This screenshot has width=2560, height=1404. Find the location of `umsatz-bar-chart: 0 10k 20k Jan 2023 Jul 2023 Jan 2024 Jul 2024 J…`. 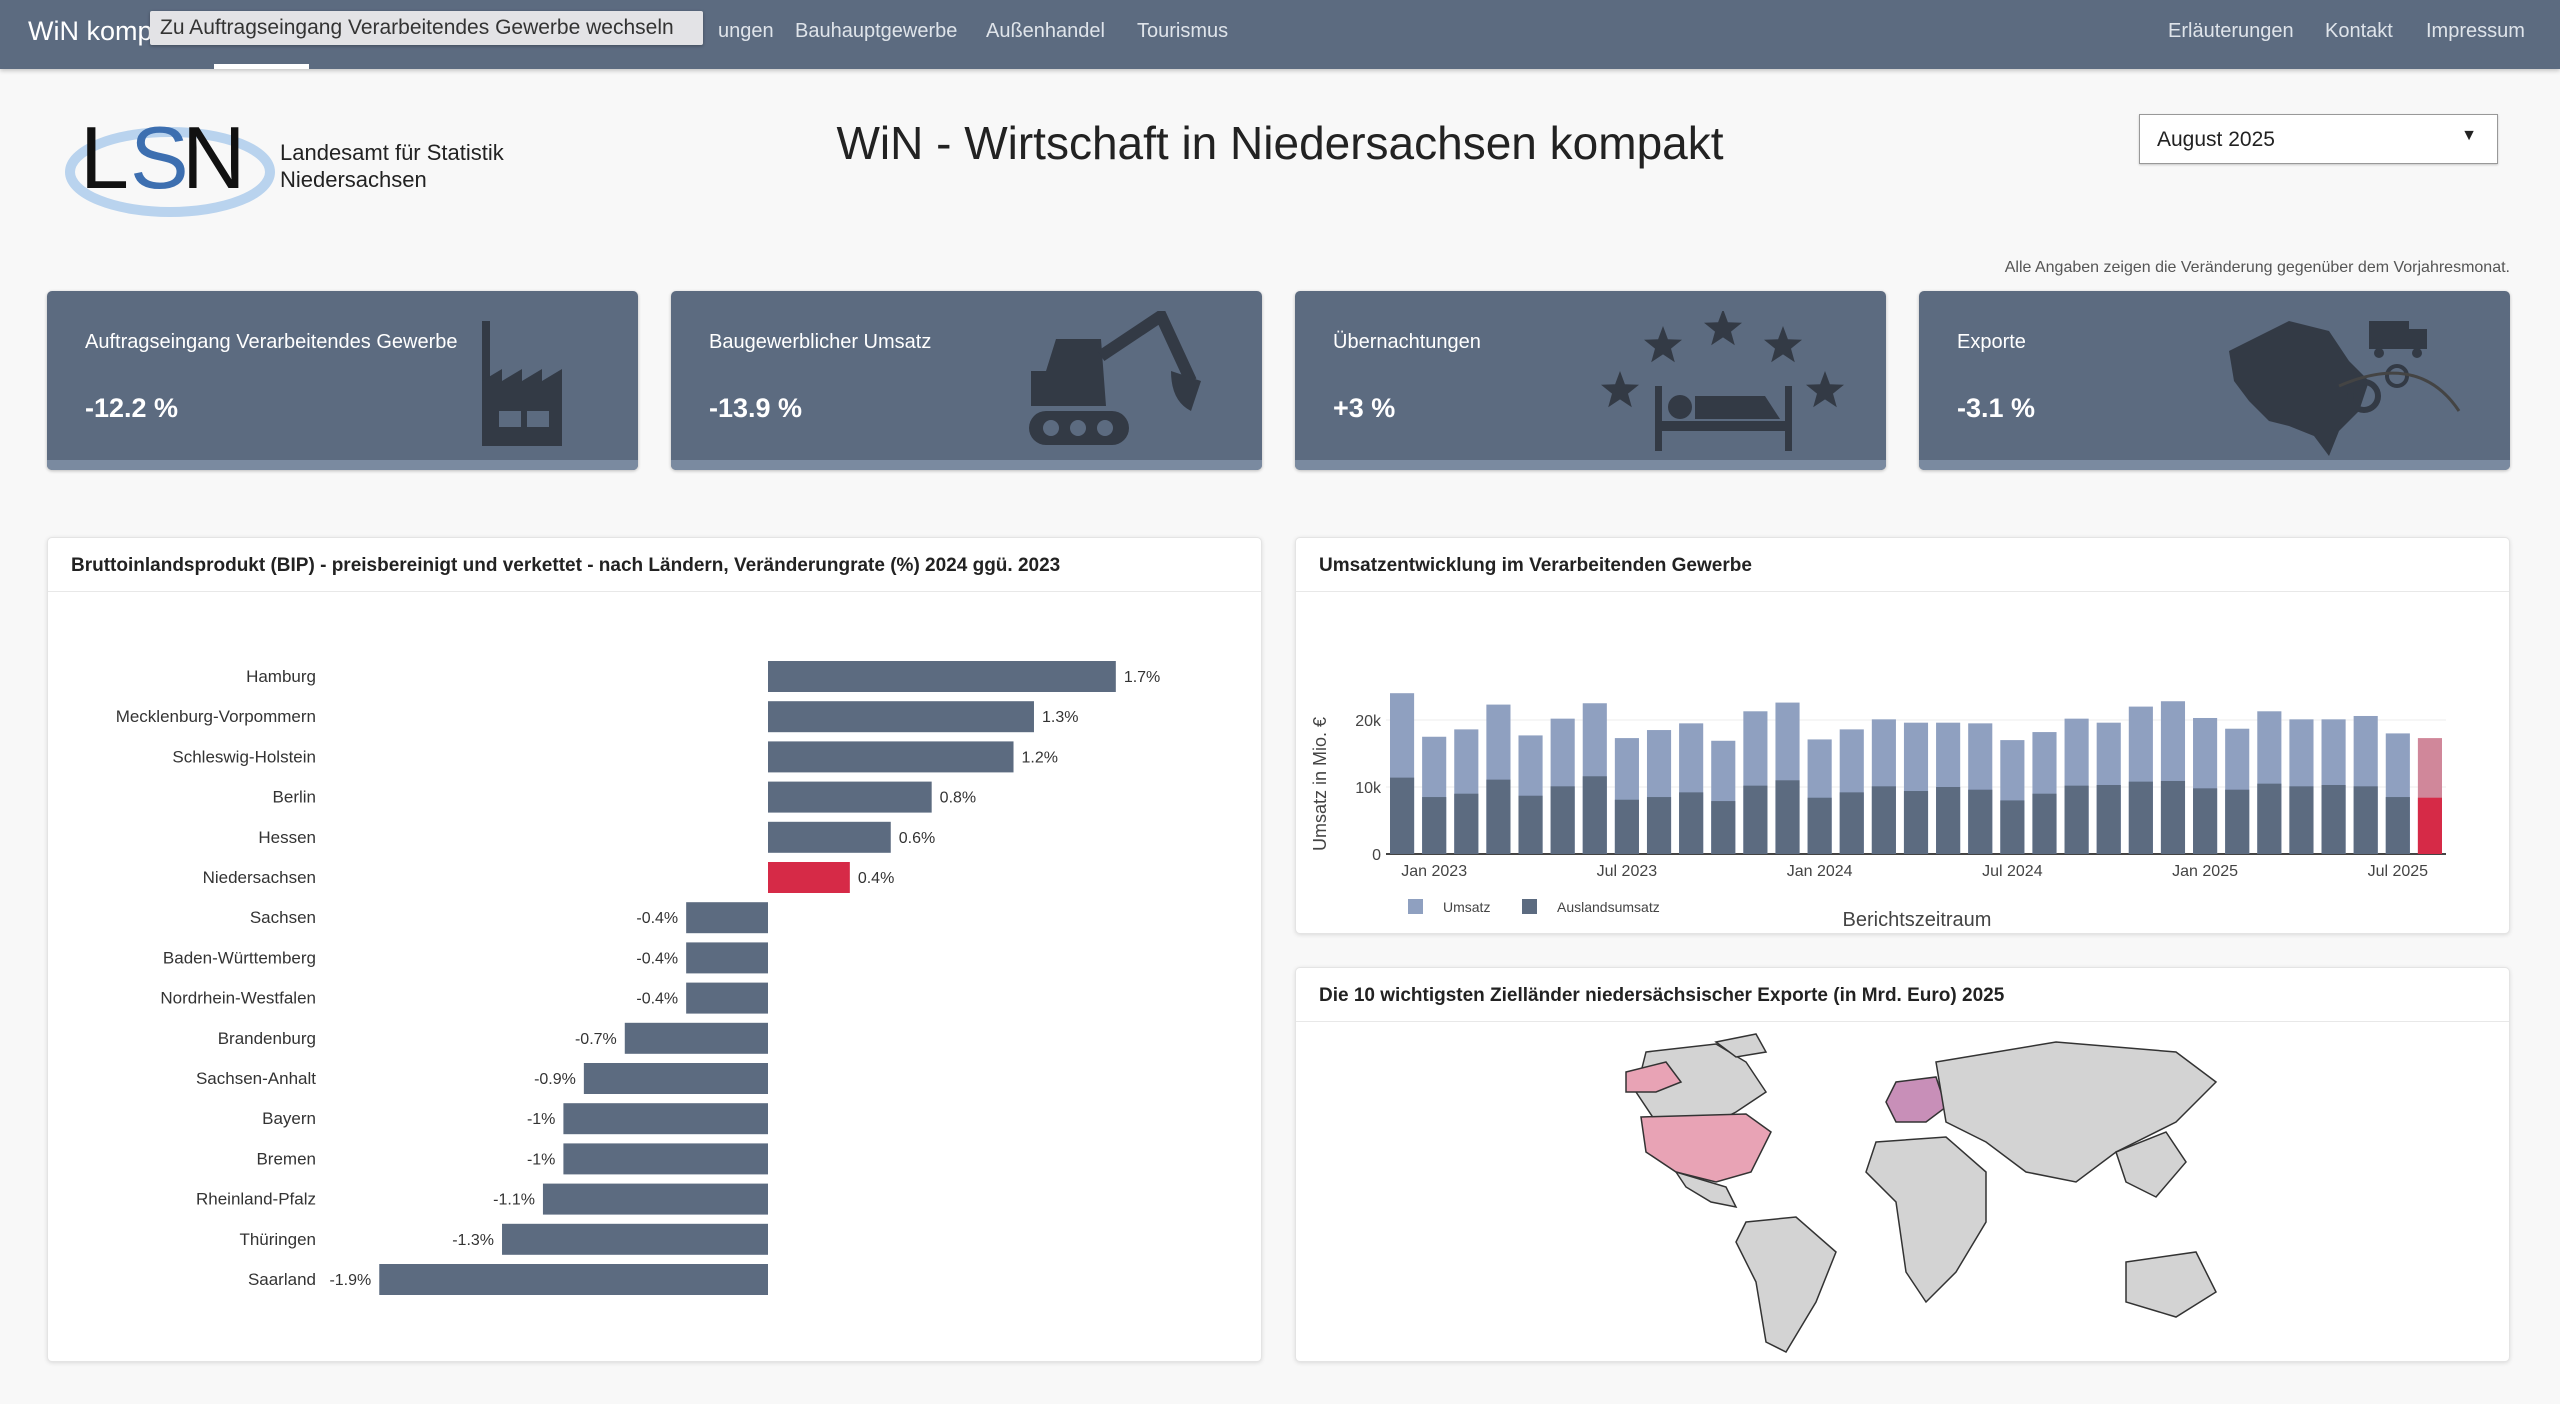

umsatz-bar-chart: 0 10k 20k Jan 2023 Jul 2023 Jan 2024 Jul 2024 J… is located at coordinates (1878, 812).